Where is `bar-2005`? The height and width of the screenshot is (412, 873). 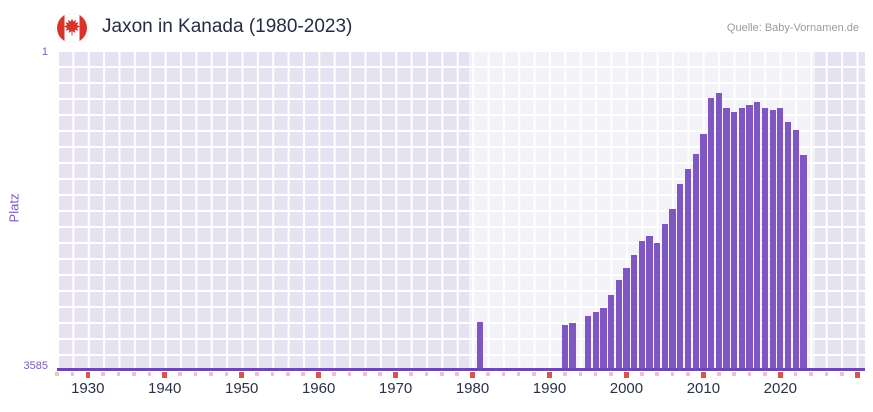
bar-2005 is located at coordinates (665, 296).